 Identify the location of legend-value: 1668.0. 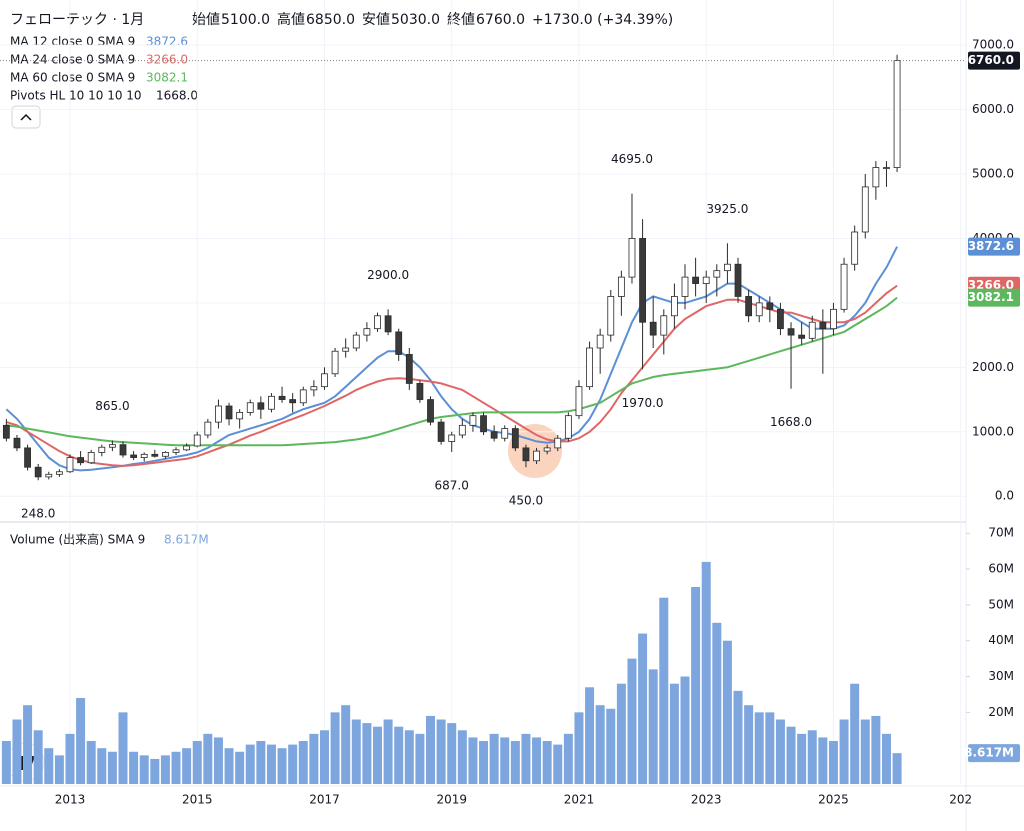
(177, 96).